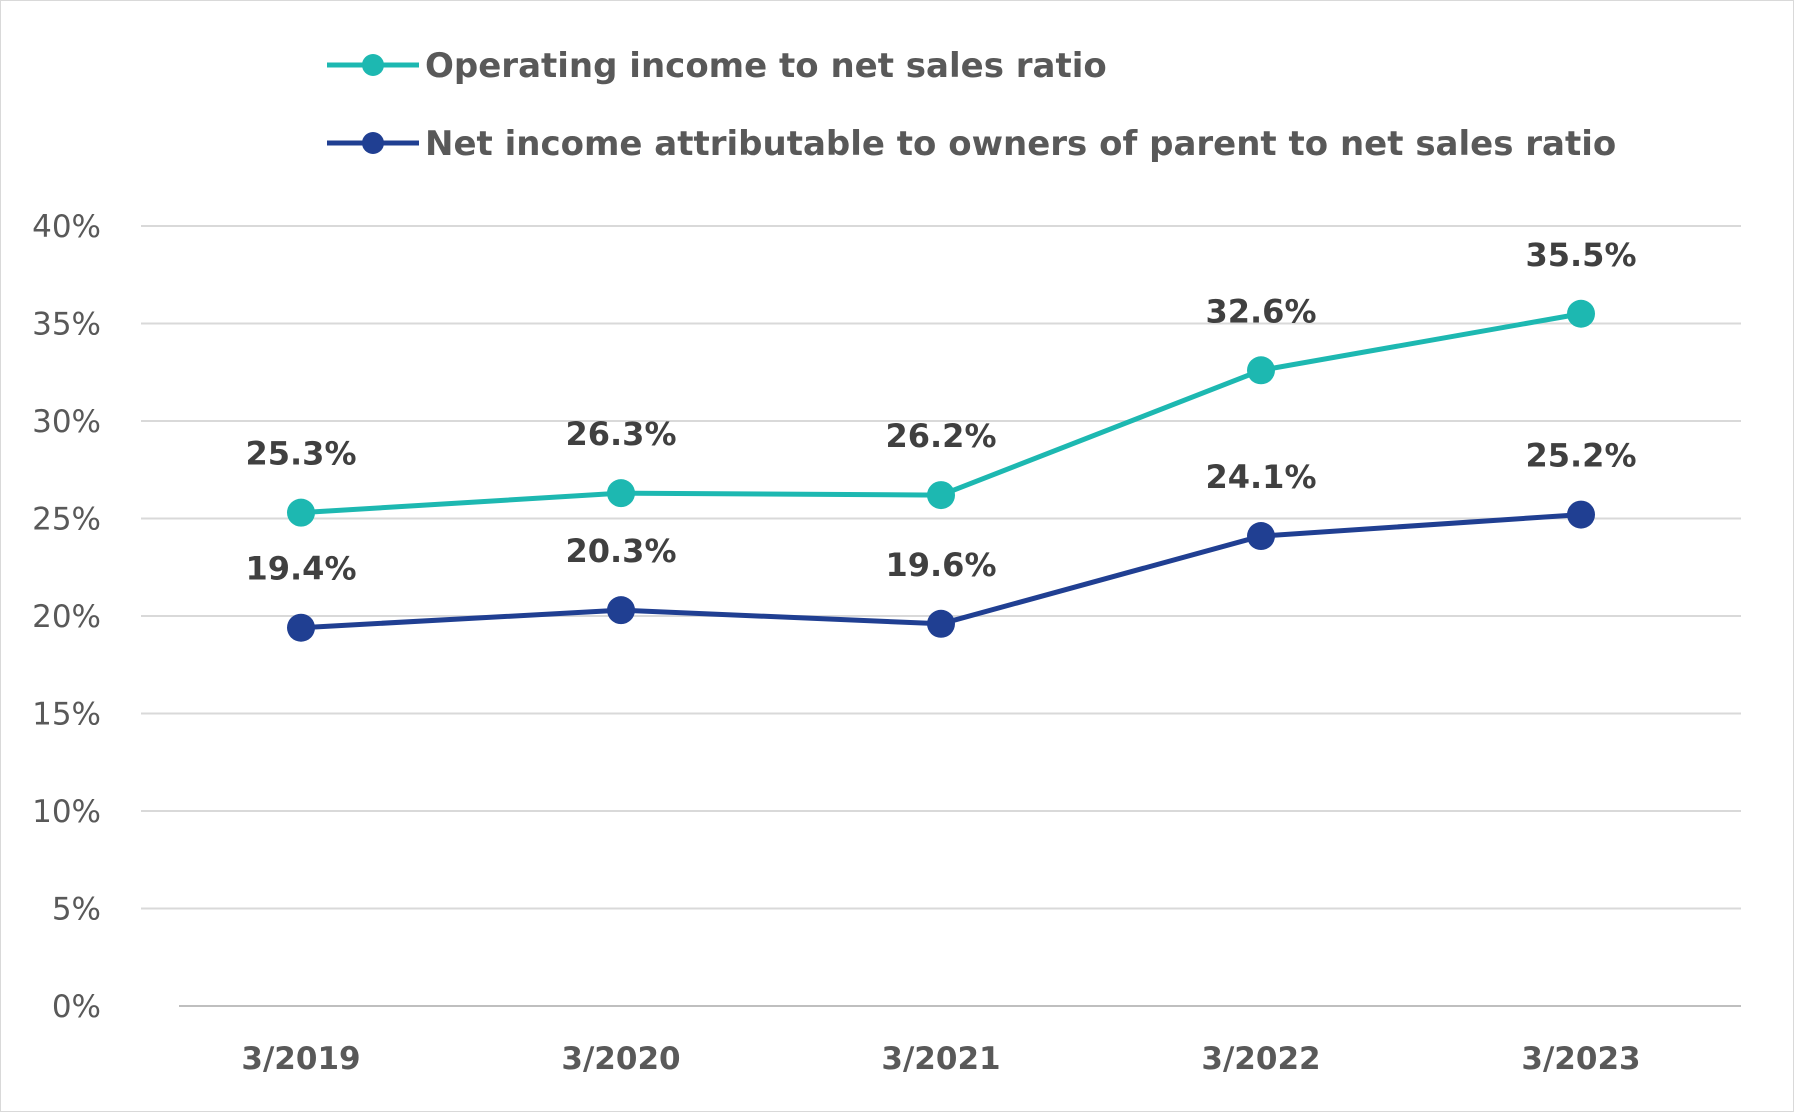 This screenshot has width=1794, height=1112. I want to click on y-tick-label: 15%, so click(66, 715).